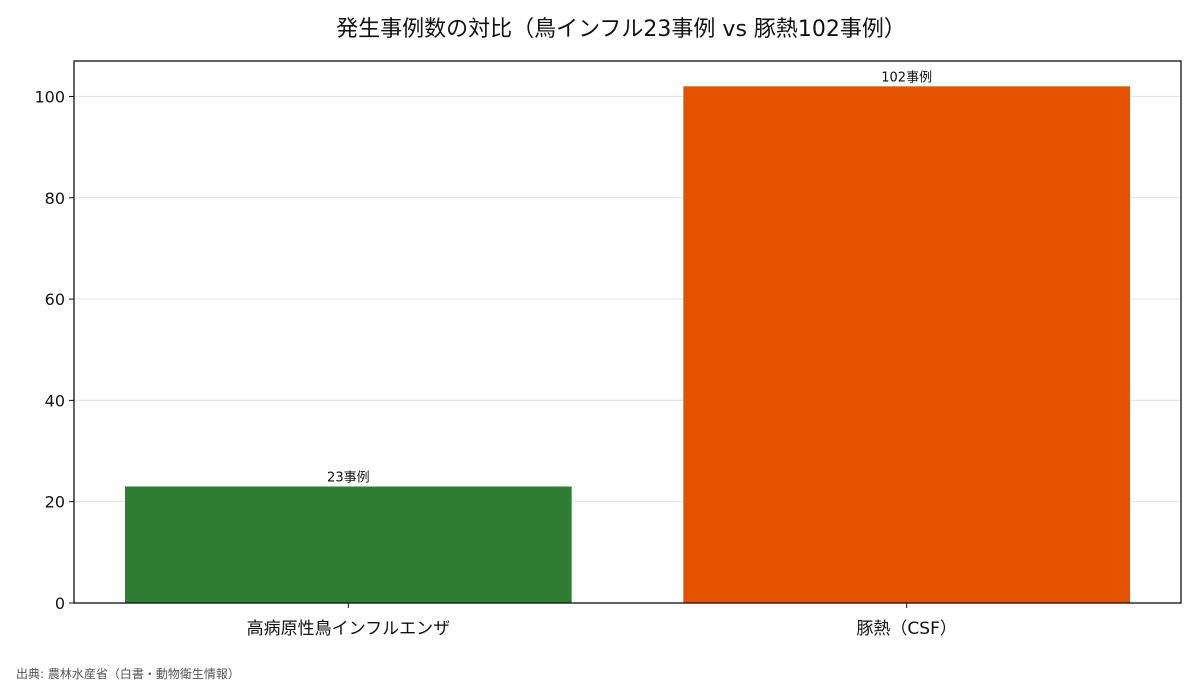  I want to click on y-tick-label: 0, so click(60, 603).